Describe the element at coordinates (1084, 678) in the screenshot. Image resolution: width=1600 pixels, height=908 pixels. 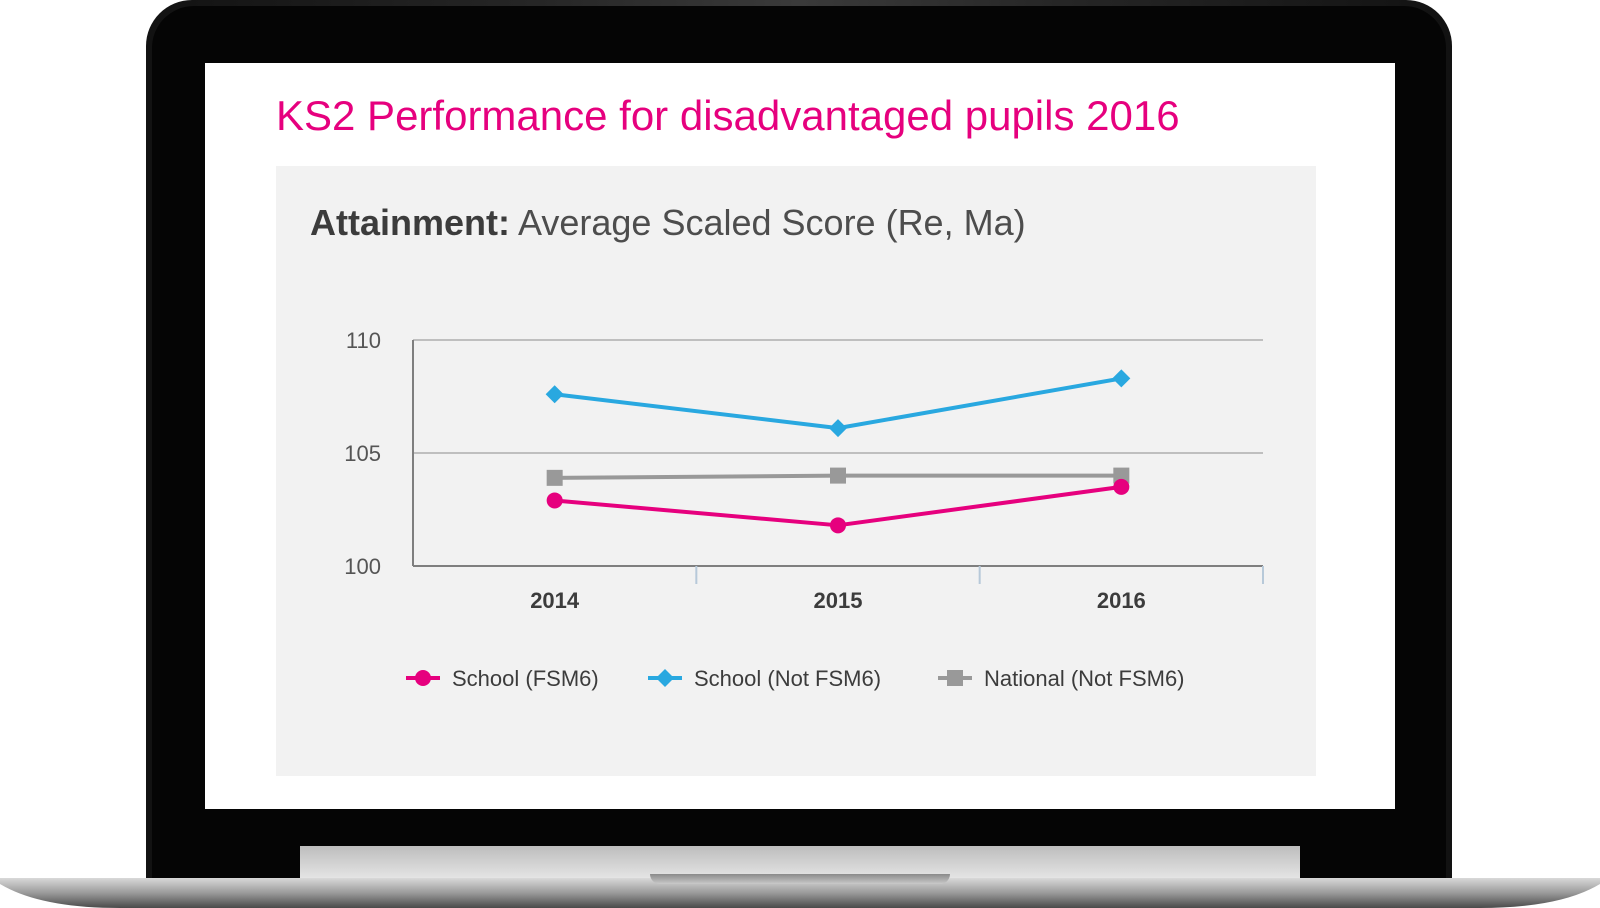
I see `legend-label: National (Not FSM6)` at that location.